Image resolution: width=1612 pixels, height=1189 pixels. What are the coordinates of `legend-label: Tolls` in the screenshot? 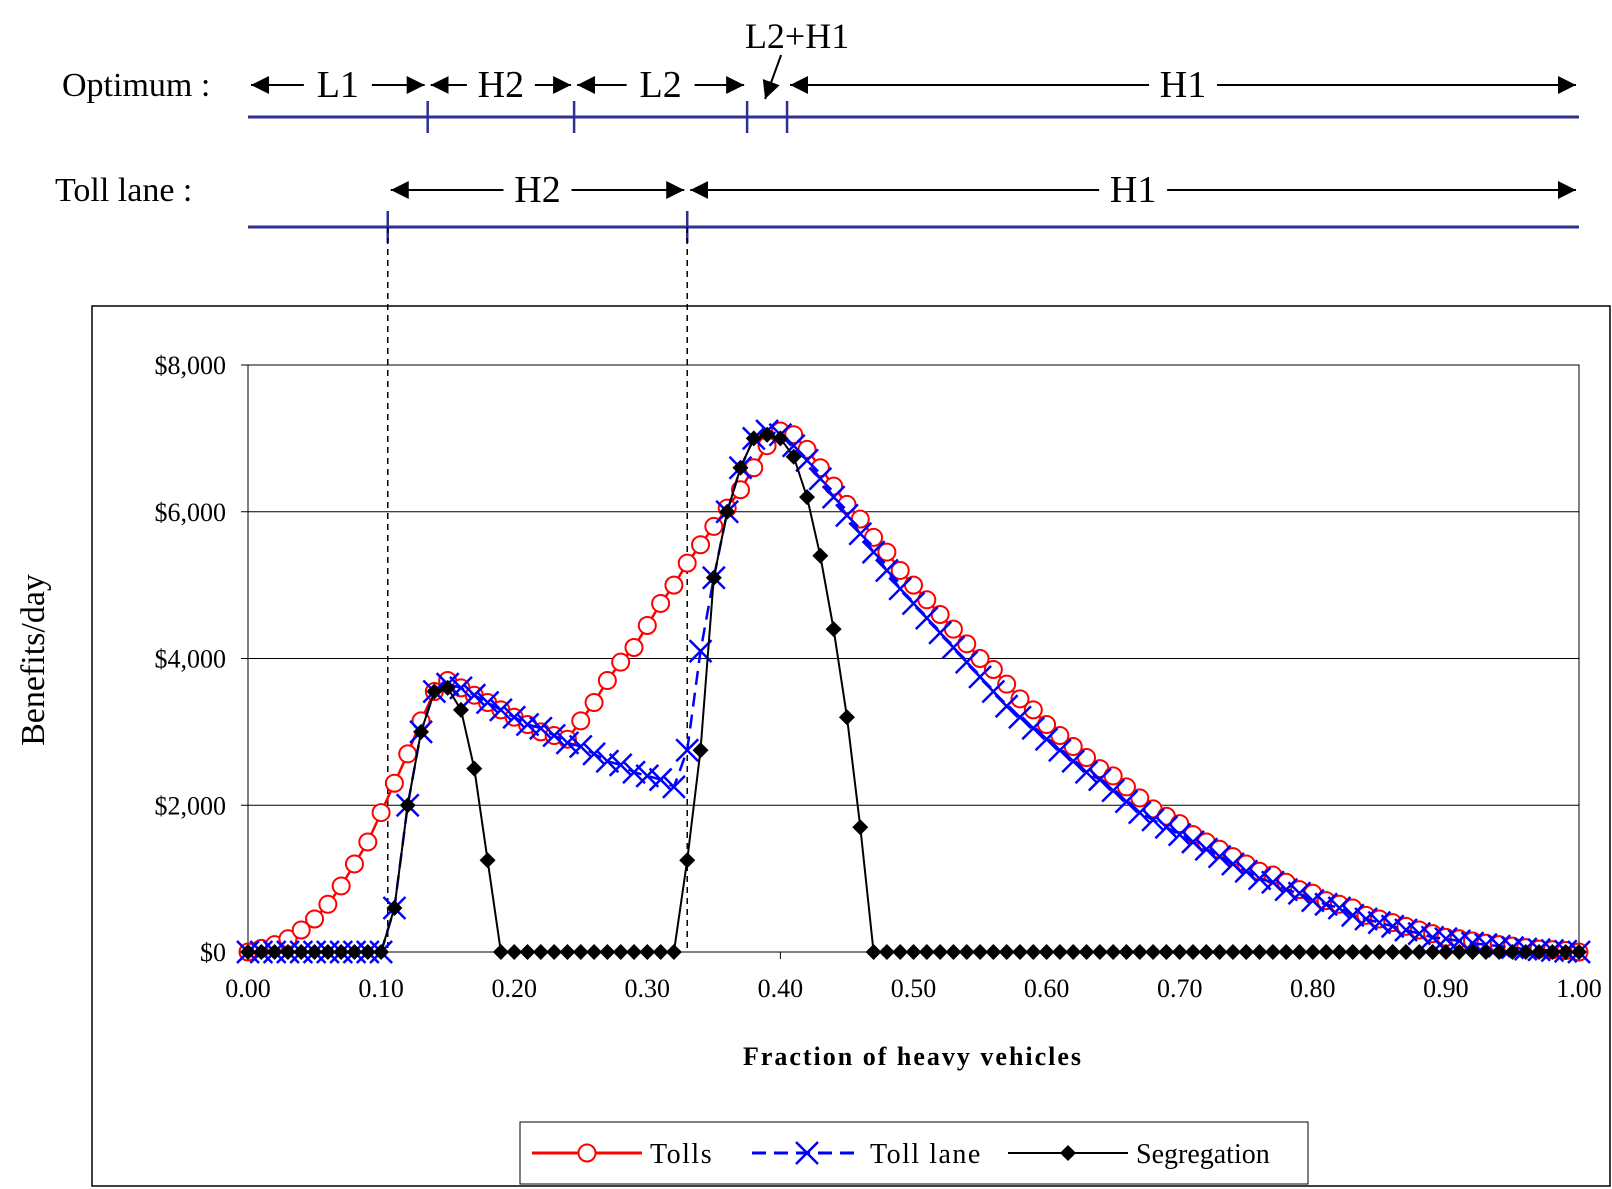 It's located at (681, 1154).